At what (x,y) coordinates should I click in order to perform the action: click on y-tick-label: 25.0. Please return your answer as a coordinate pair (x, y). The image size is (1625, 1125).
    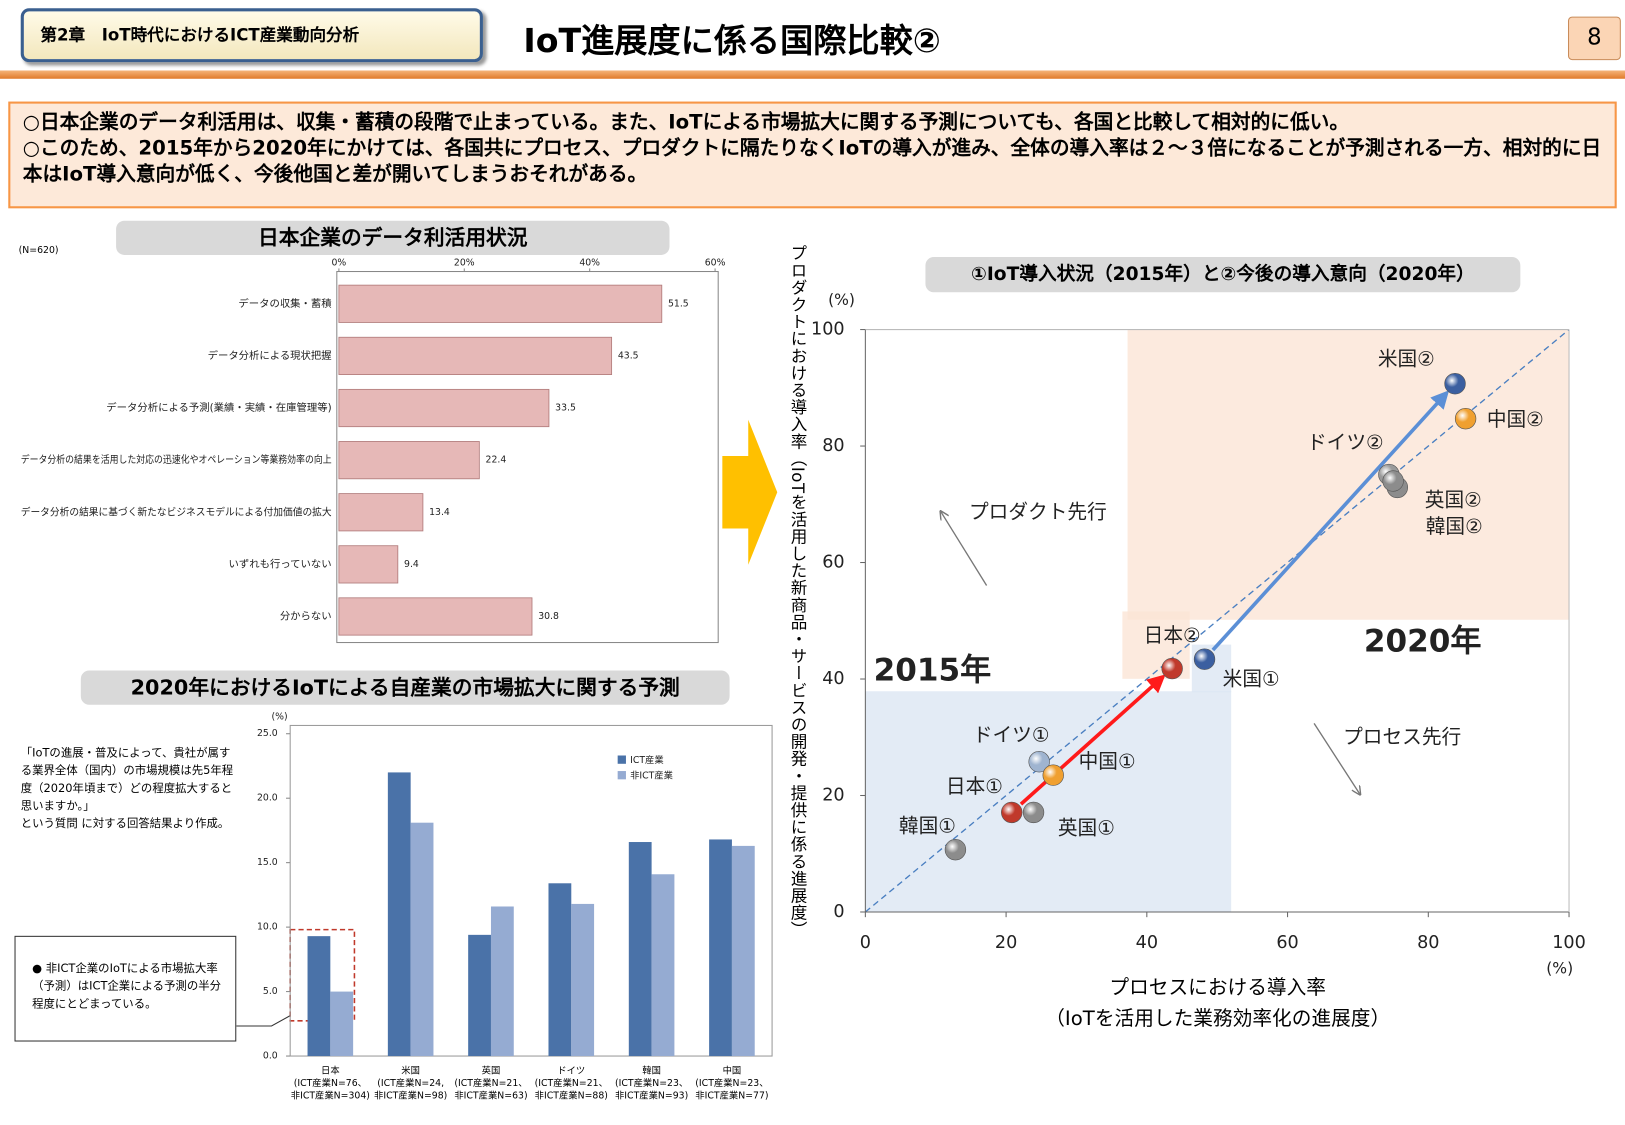
    Looking at the image, I should click on (267, 733).